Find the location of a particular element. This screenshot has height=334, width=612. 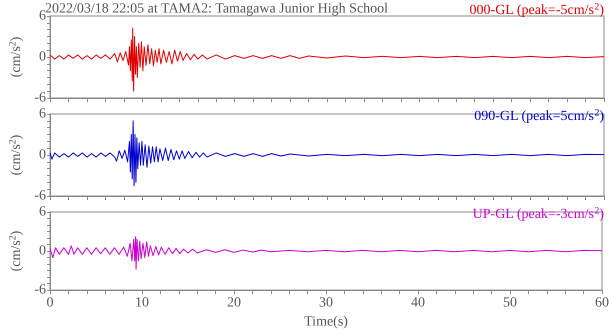

x-tick-label: 50 is located at coordinates (510, 303).